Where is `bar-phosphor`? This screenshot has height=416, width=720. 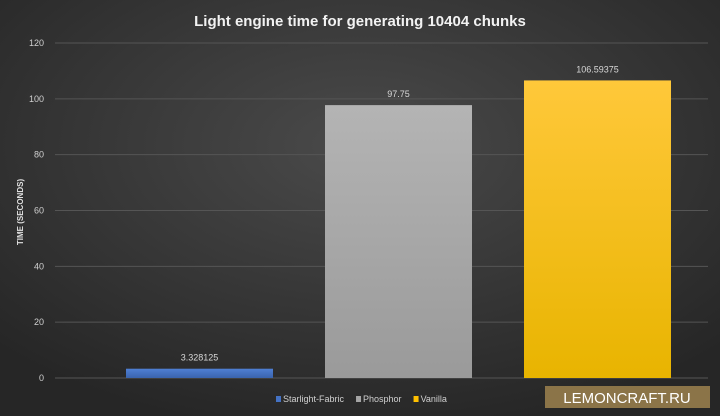
bar-phosphor is located at coordinates (398, 241).